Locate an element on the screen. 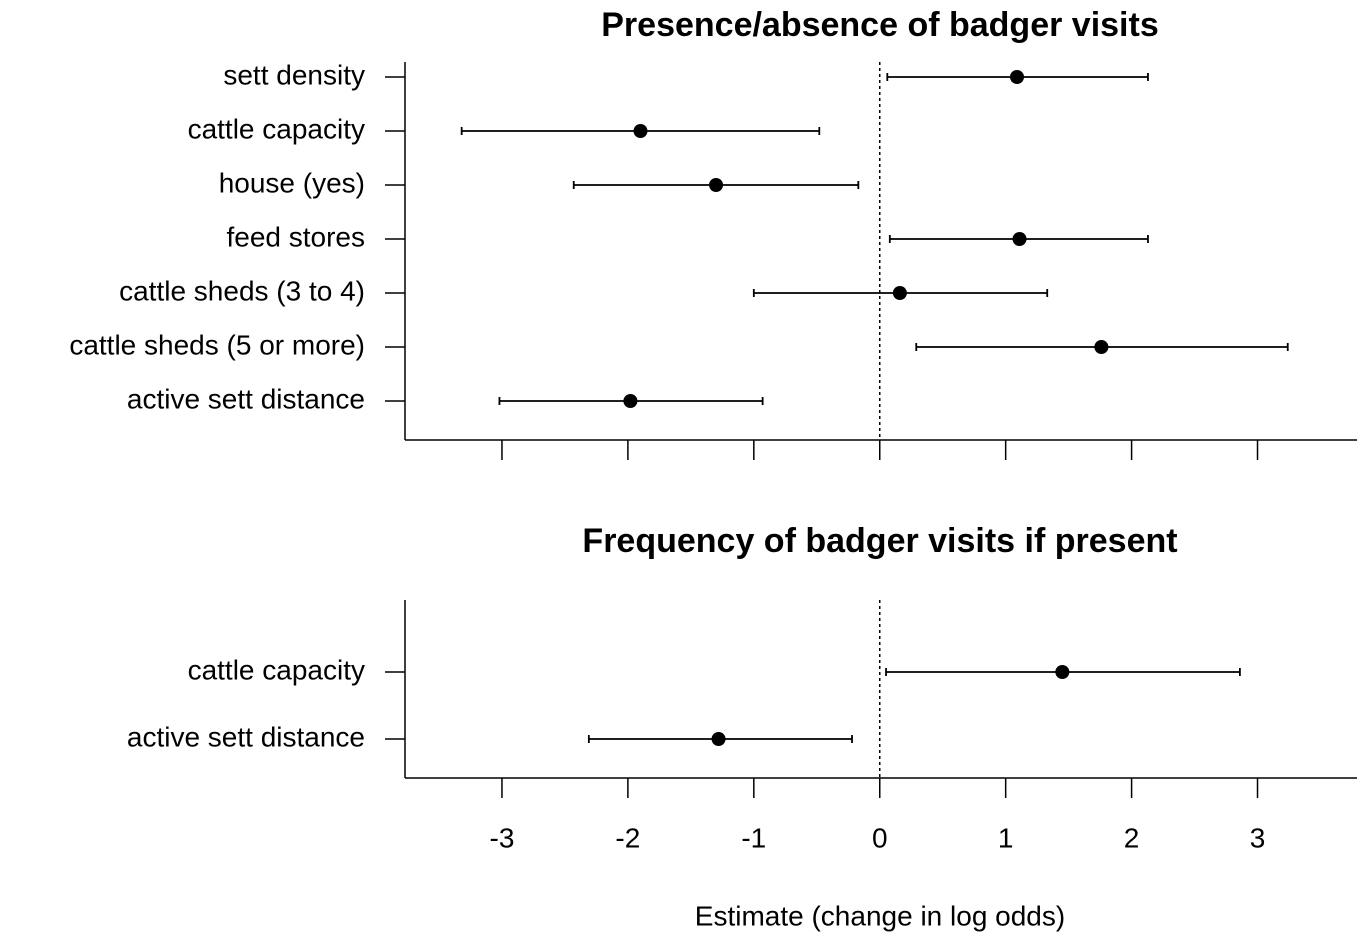 This screenshot has width=1363, height=936. x-tick-label: 0 is located at coordinates (880, 837).